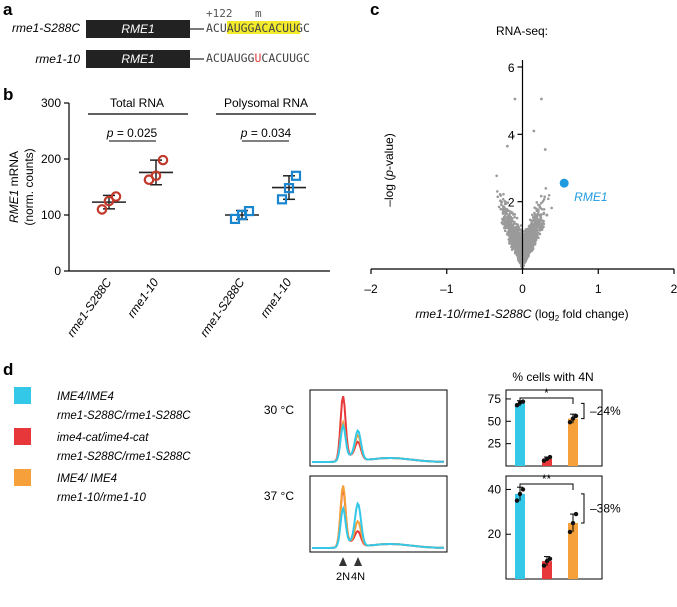 Image resolution: width=677 pixels, height=607 pixels. Describe the element at coordinates (605, 508) in the screenshot. I see `d-change-label: –38%` at that location.